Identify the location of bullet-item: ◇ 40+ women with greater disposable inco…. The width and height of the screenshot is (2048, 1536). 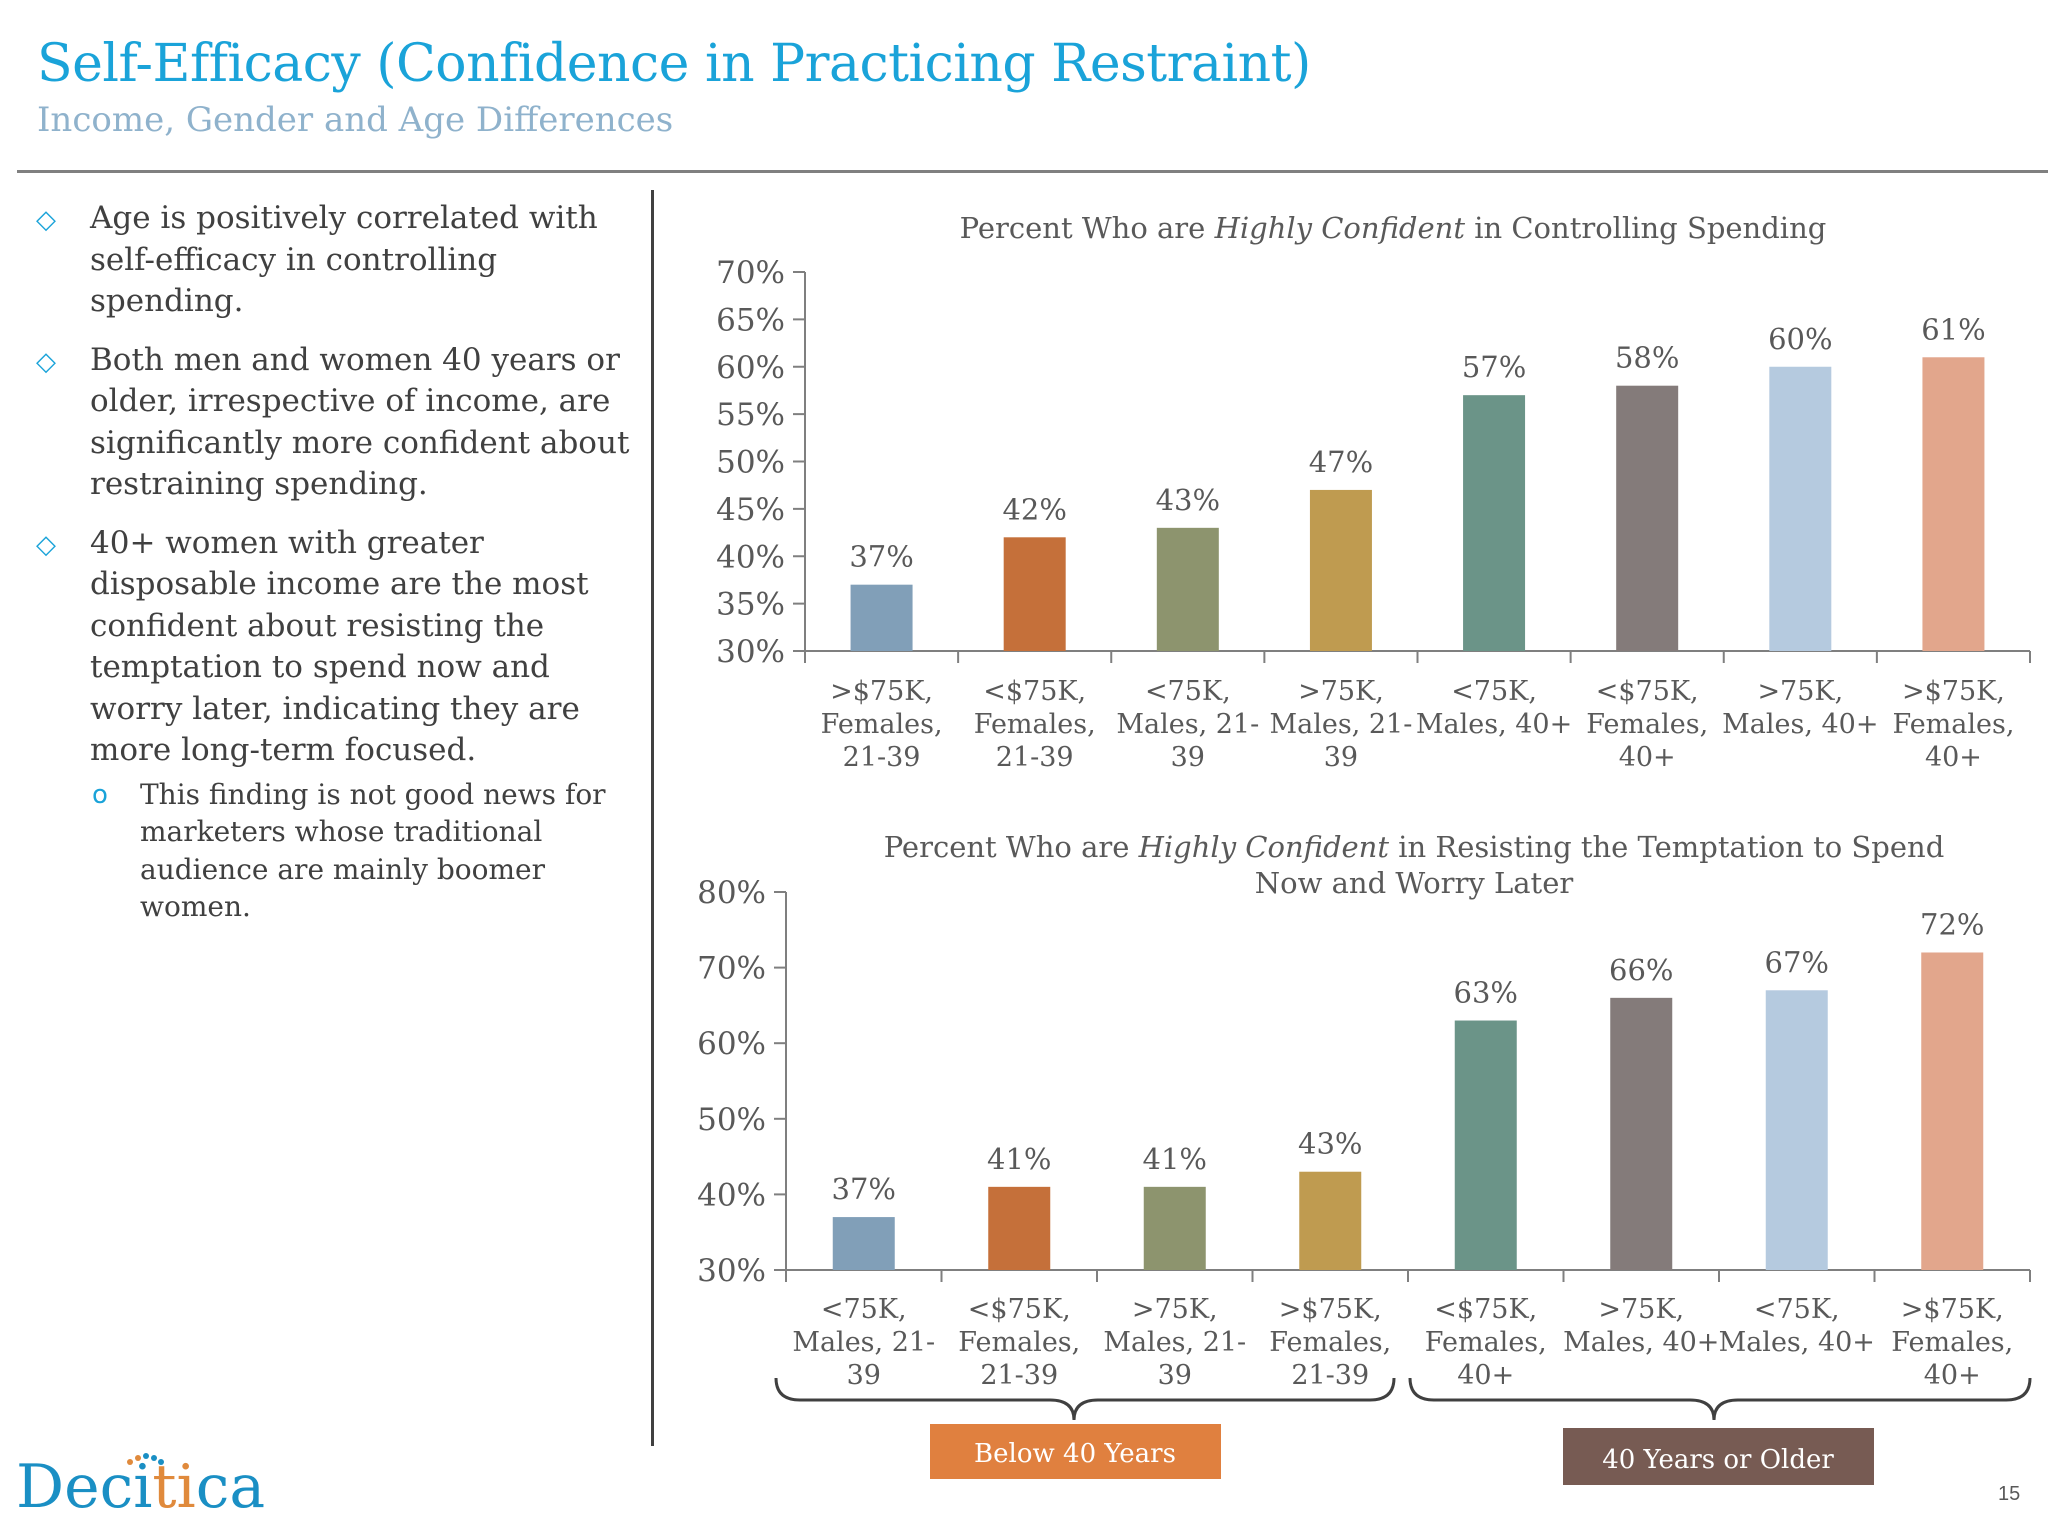
(330, 724).